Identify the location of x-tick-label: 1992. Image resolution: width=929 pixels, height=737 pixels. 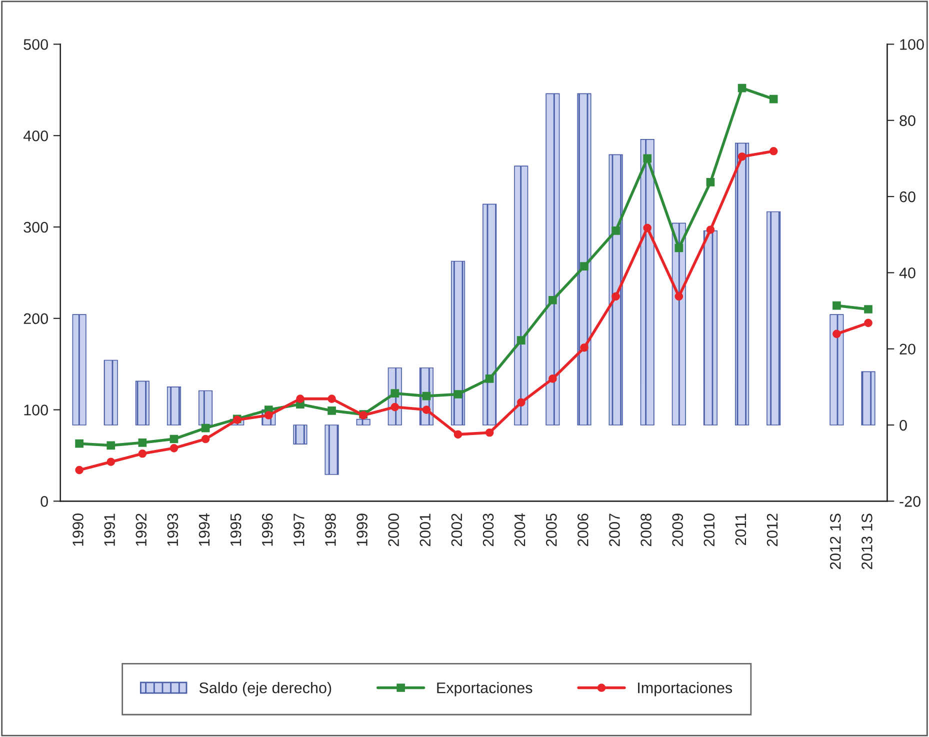
(141, 530).